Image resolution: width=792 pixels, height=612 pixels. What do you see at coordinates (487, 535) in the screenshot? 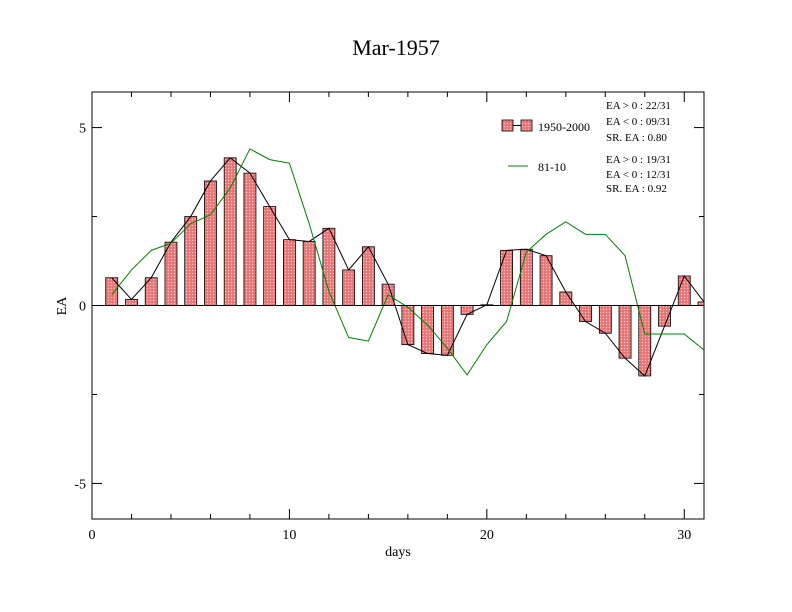
I see `x-tick-label-20: 20` at bounding box center [487, 535].